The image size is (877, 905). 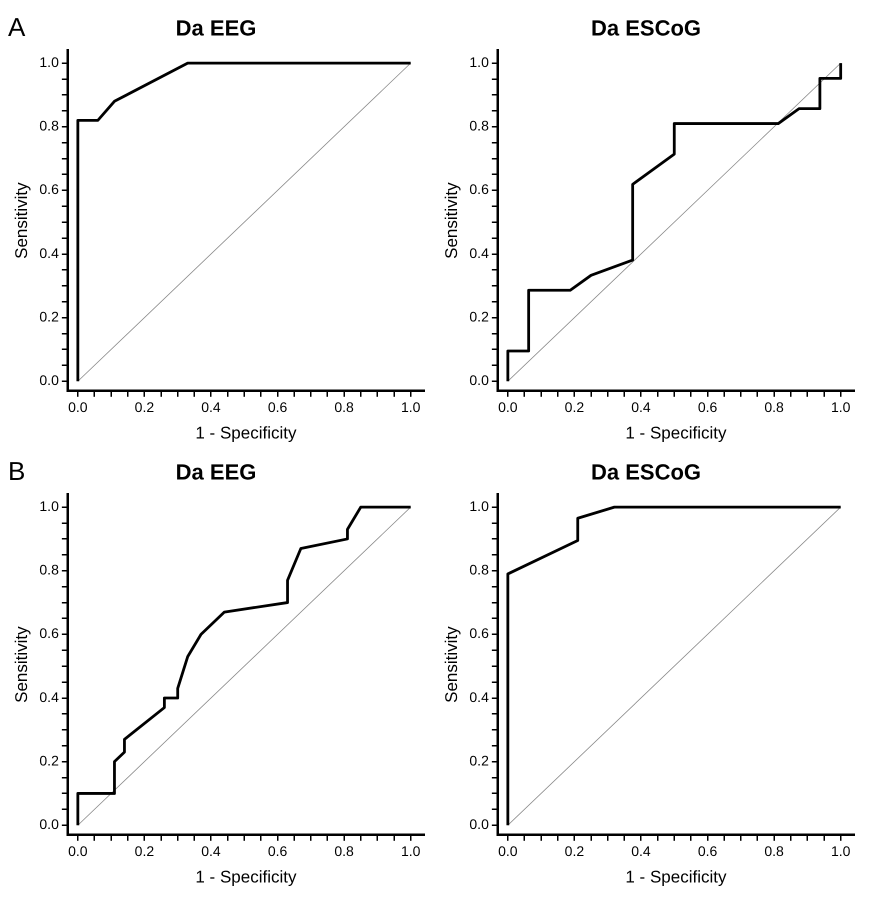 What do you see at coordinates (17, 27) in the screenshot?
I see `text: A` at bounding box center [17, 27].